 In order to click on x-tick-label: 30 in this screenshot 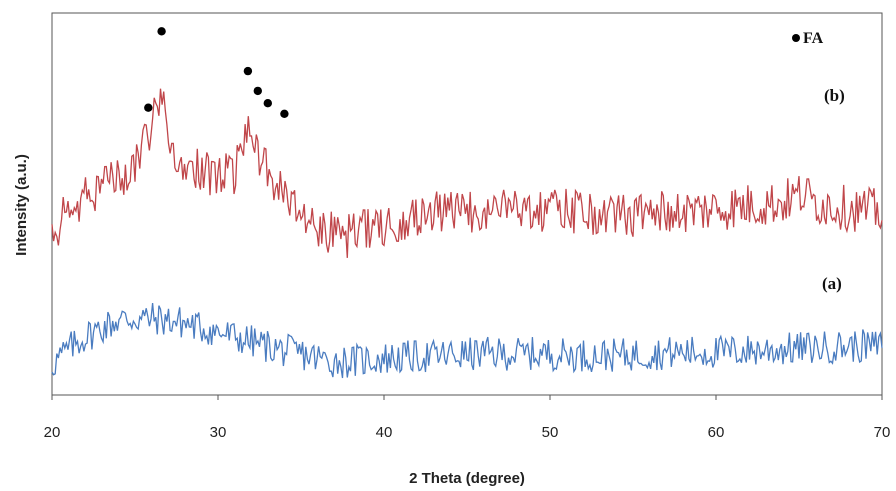, I will do `click(218, 432)`.